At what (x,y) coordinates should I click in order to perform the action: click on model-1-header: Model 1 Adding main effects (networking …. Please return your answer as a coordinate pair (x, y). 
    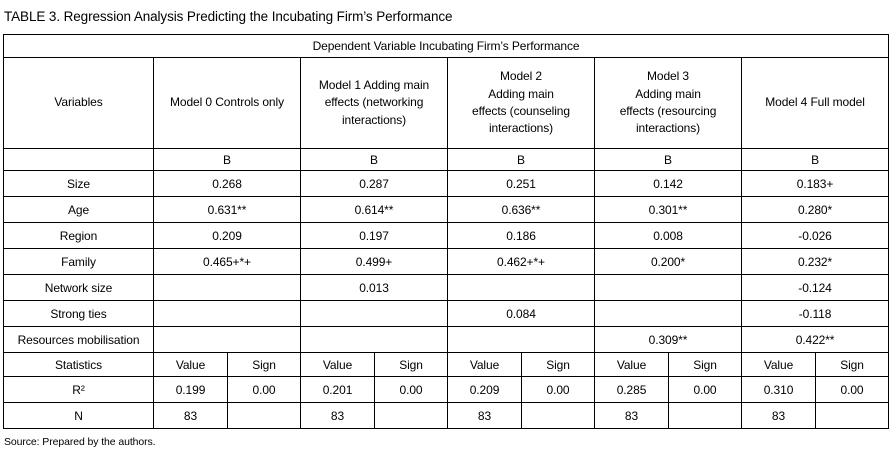
    Looking at the image, I should click on (374, 103).